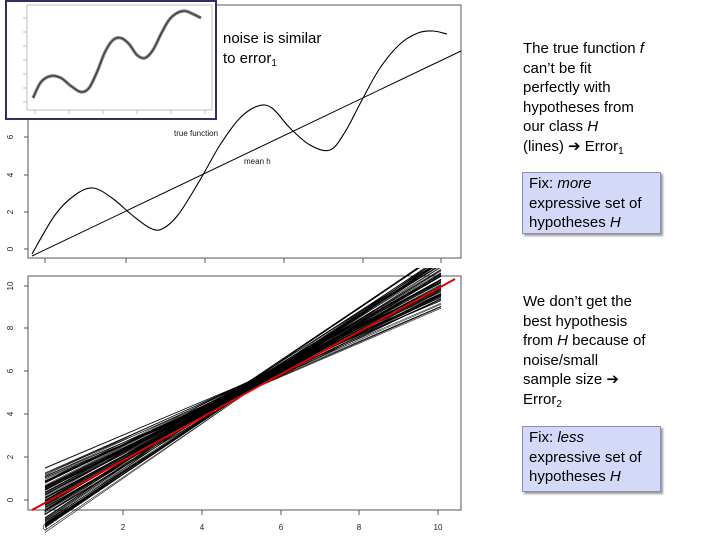 The width and height of the screenshot is (720, 540). Describe the element at coordinates (293, 48) in the screenshot. I see `noise-note: noise is similar to error1` at that location.